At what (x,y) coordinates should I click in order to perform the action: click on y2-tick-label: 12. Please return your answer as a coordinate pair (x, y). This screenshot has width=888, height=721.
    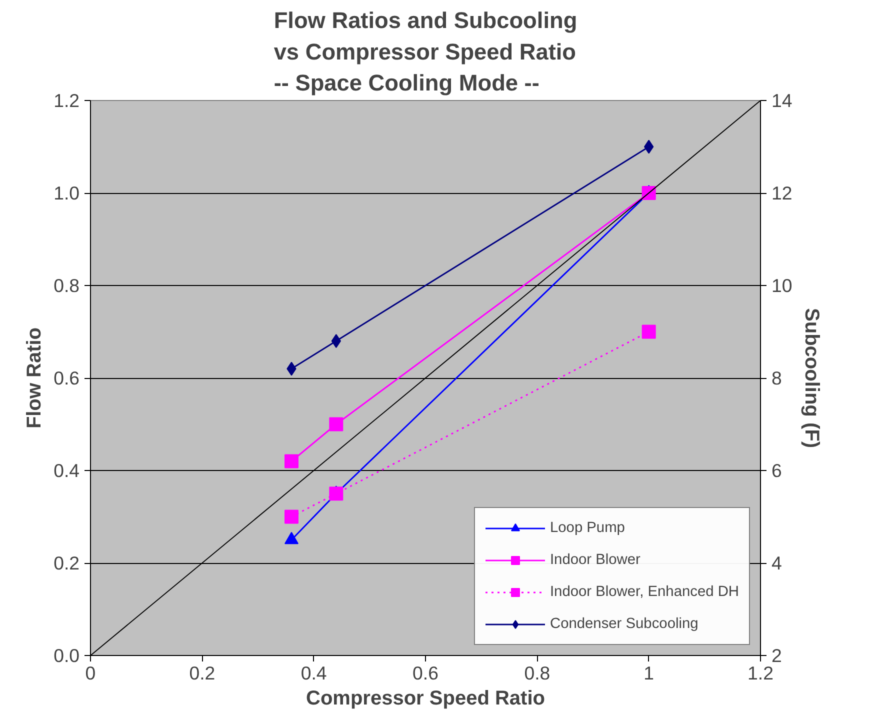
    Looking at the image, I should click on (782, 193).